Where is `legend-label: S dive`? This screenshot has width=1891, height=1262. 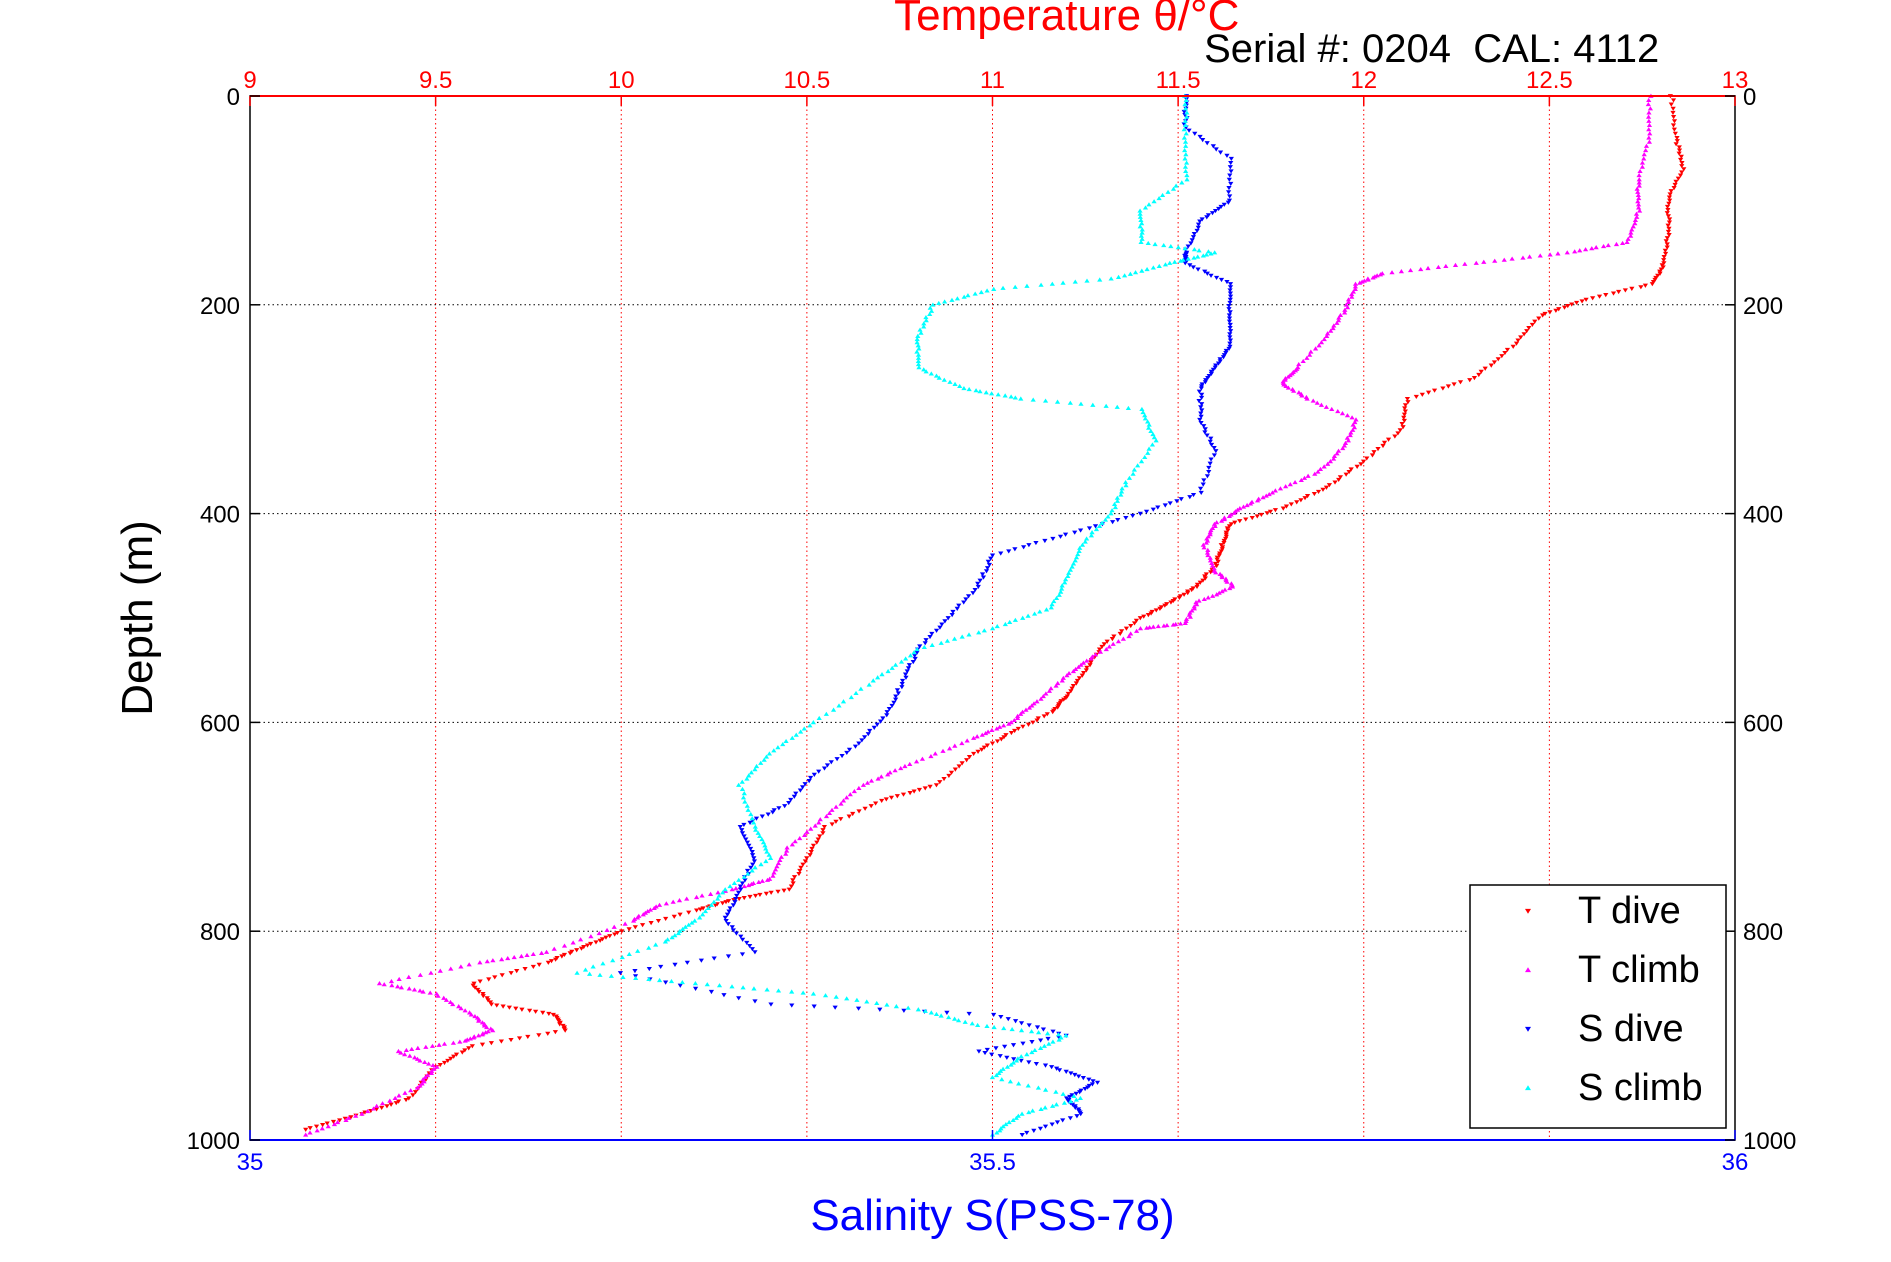
legend-label: S dive is located at coordinates (1631, 1029).